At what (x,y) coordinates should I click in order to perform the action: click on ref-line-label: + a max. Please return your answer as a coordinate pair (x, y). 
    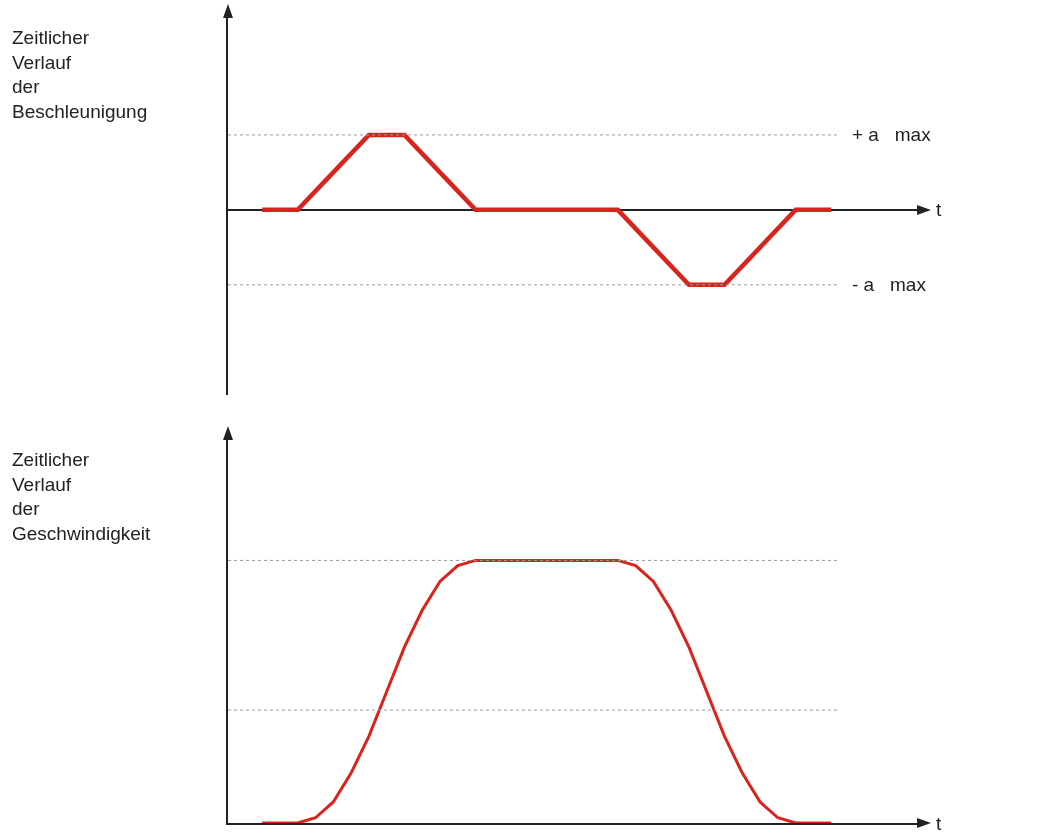
    Looking at the image, I should click on (892, 134).